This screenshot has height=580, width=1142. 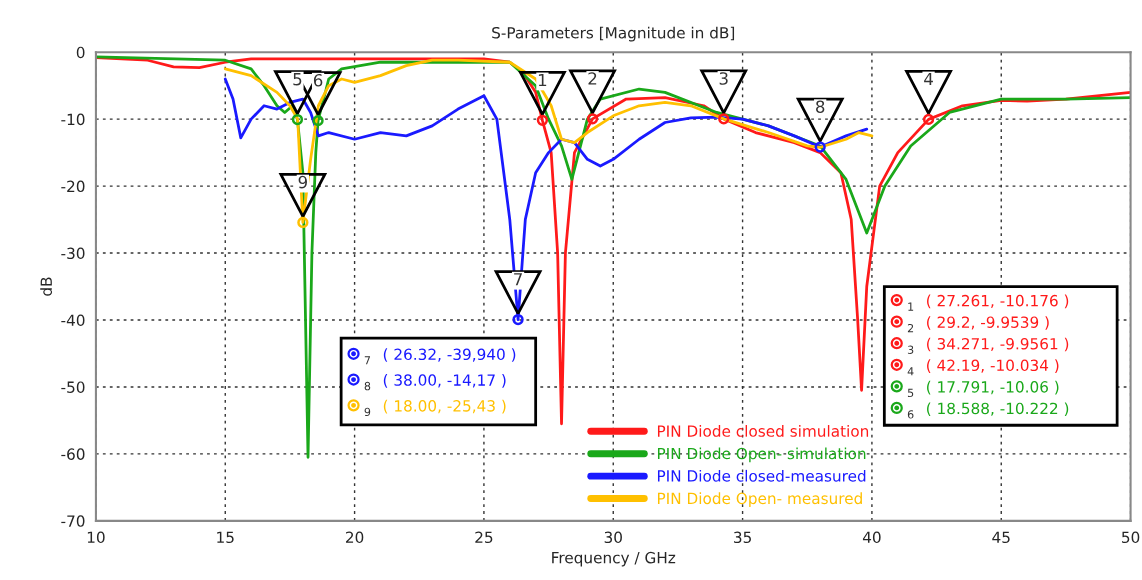 I want to click on x-tick-label: 50, so click(x=1131, y=537).